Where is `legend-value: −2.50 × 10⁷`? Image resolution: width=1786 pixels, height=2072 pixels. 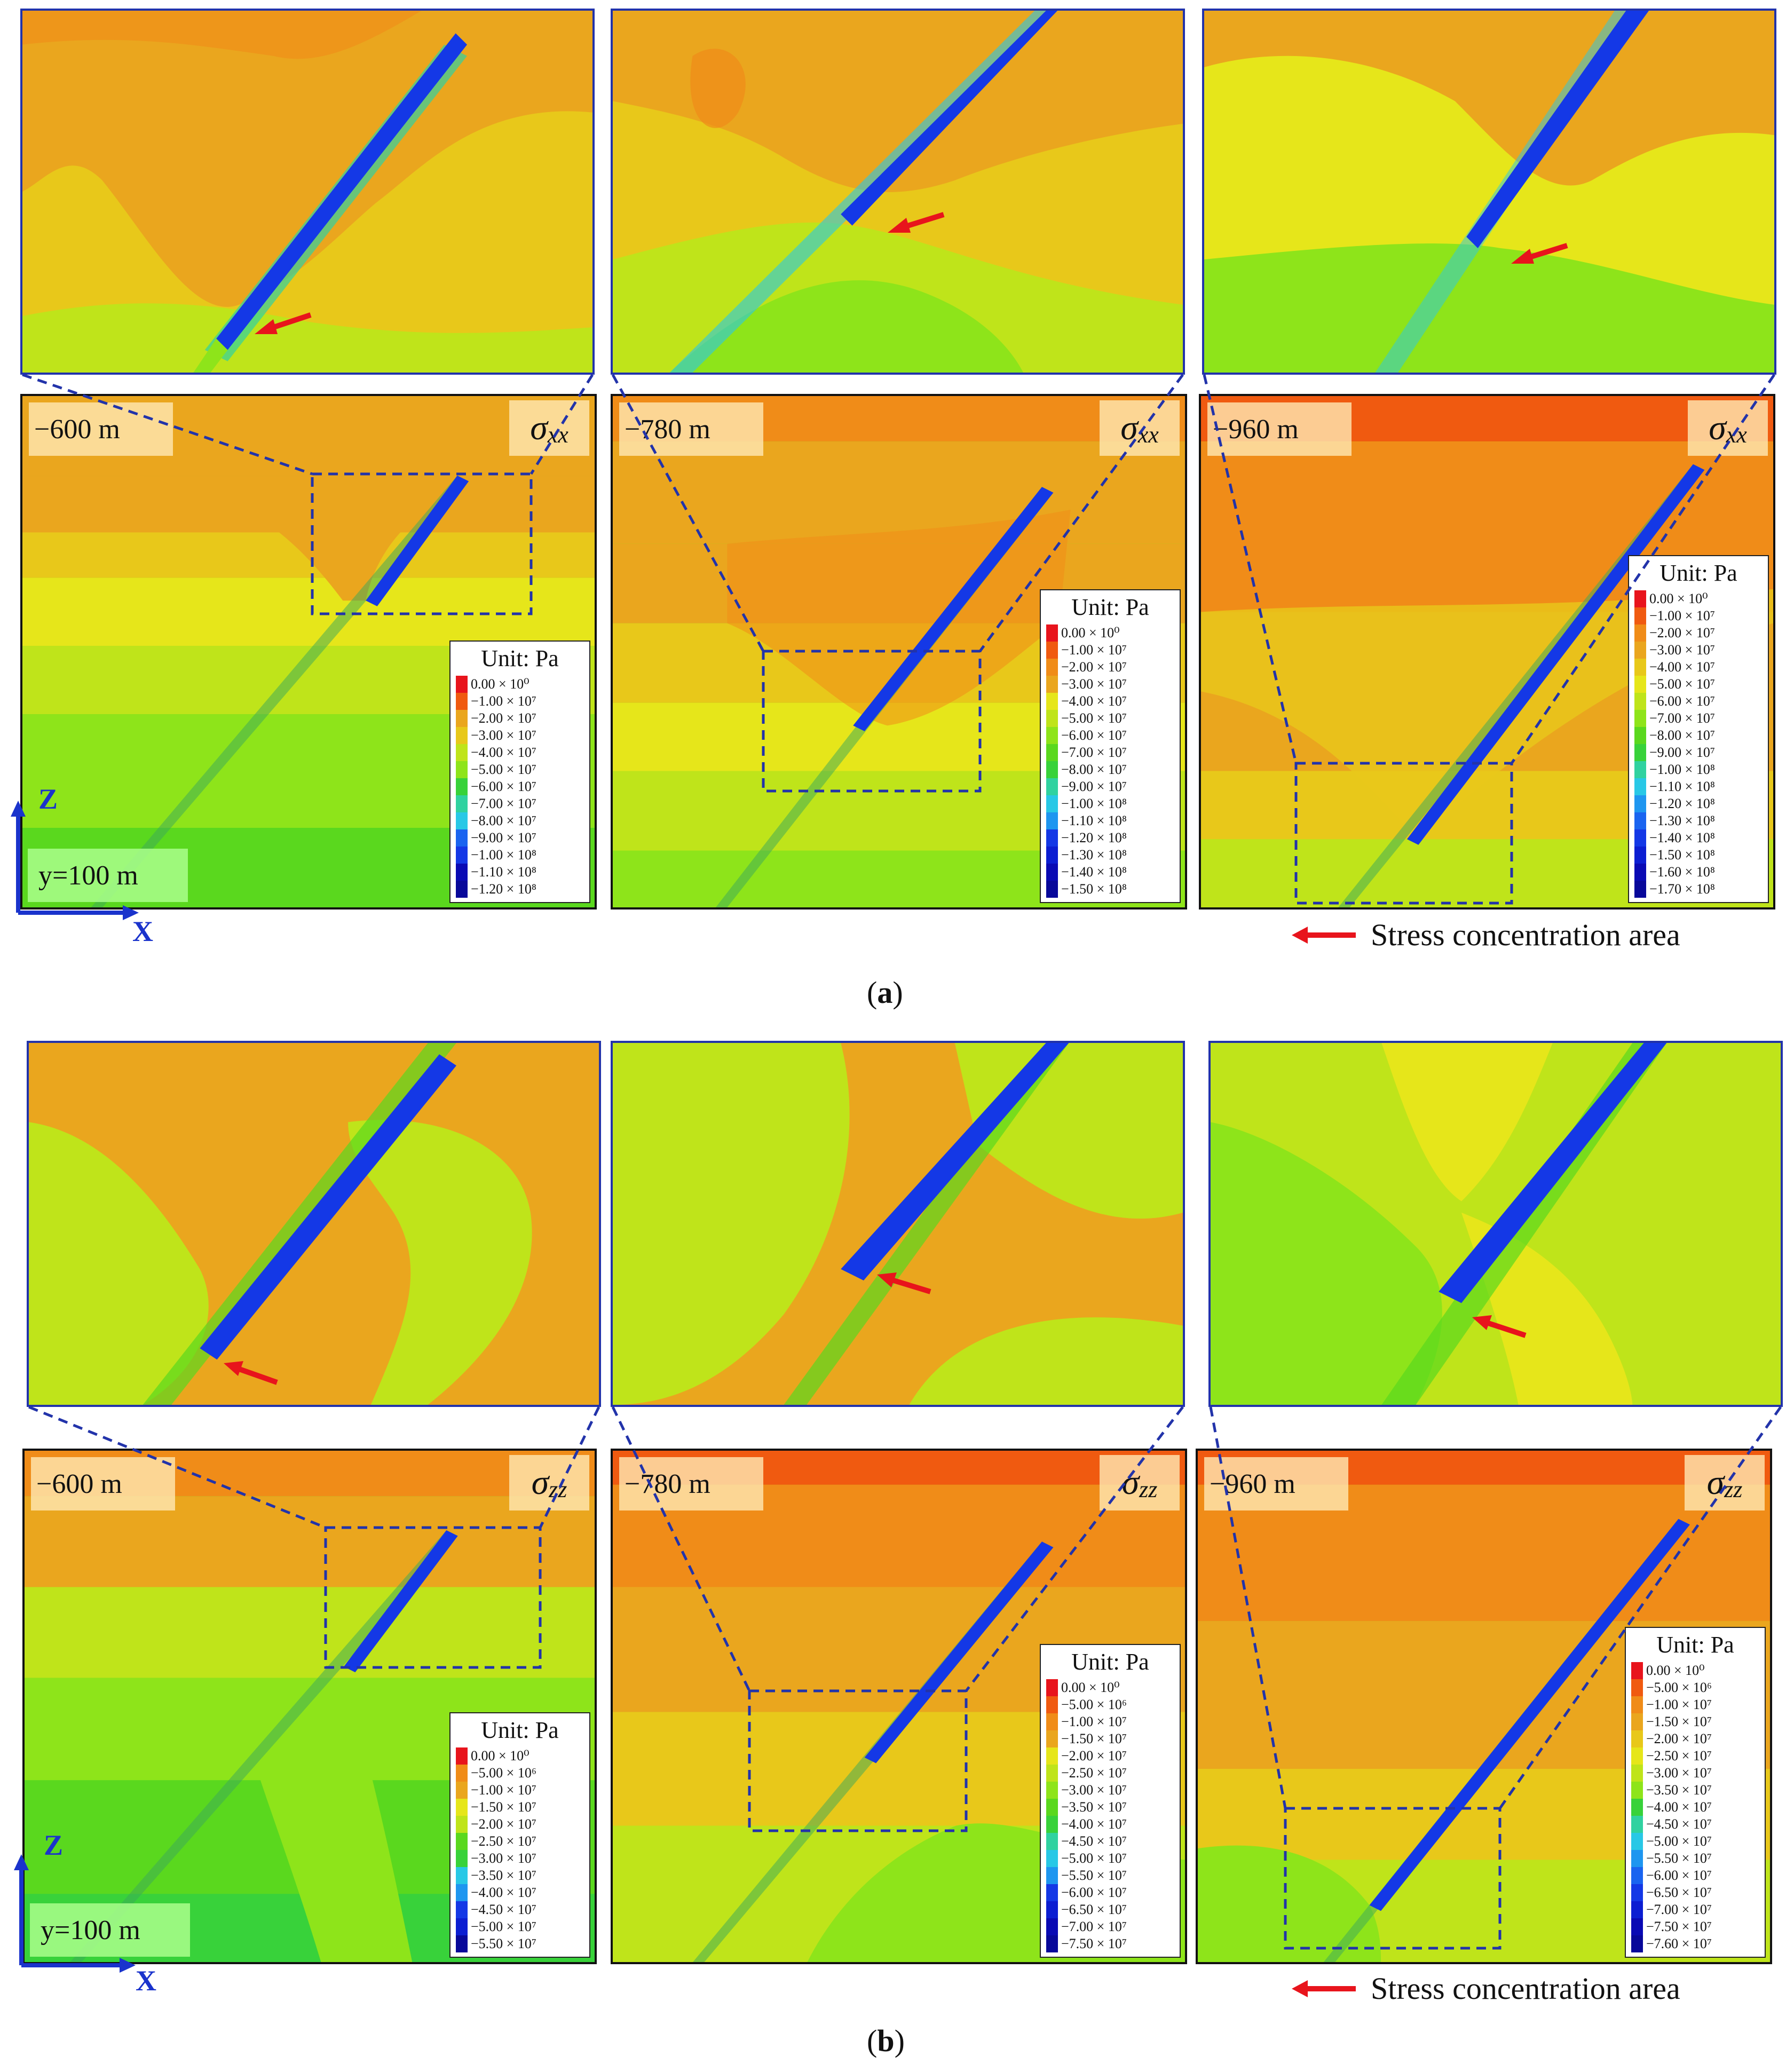
legend-value: −2.50 × 10⁷ is located at coordinates (1679, 1755).